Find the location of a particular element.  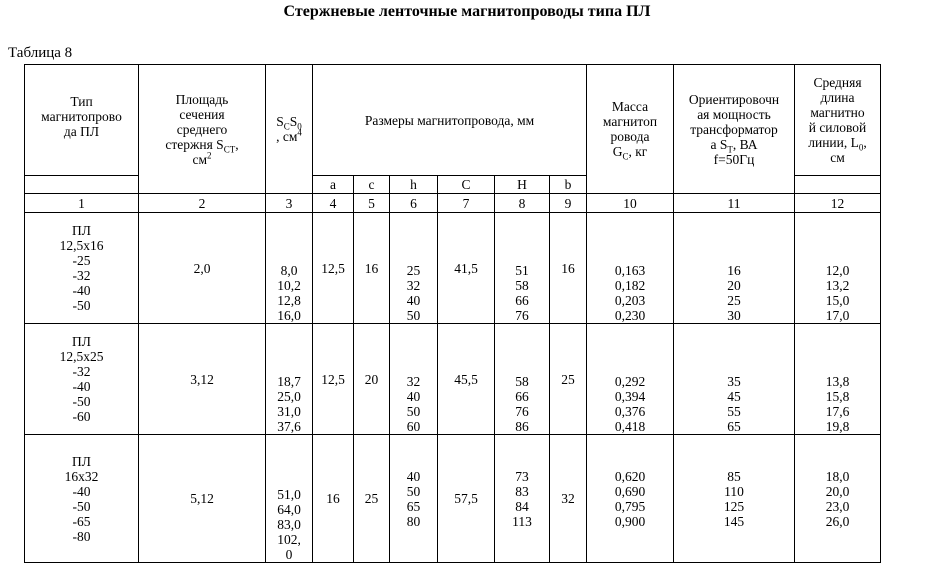

cell-h: 25 32 40 50 is located at coordinates (413, 268).